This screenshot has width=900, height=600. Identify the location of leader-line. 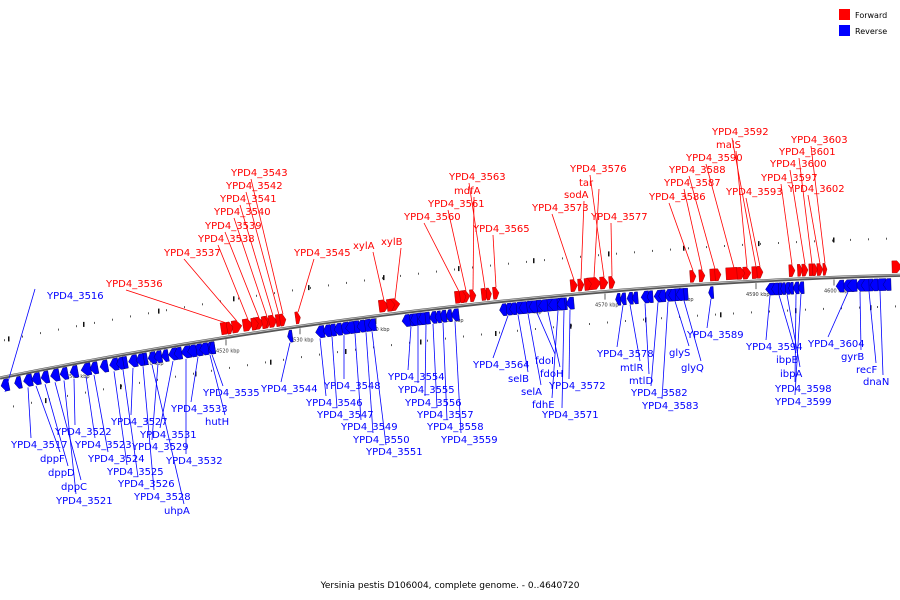
(120, 418).